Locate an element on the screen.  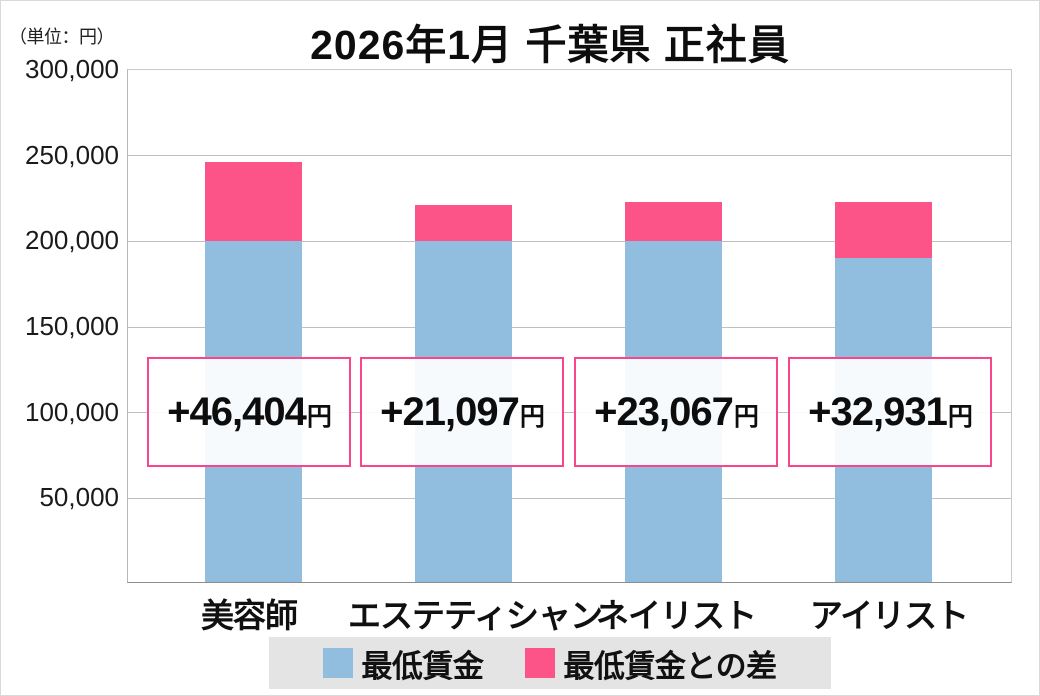
legend-swatch-base-icon is located at coordinates (338, 663).